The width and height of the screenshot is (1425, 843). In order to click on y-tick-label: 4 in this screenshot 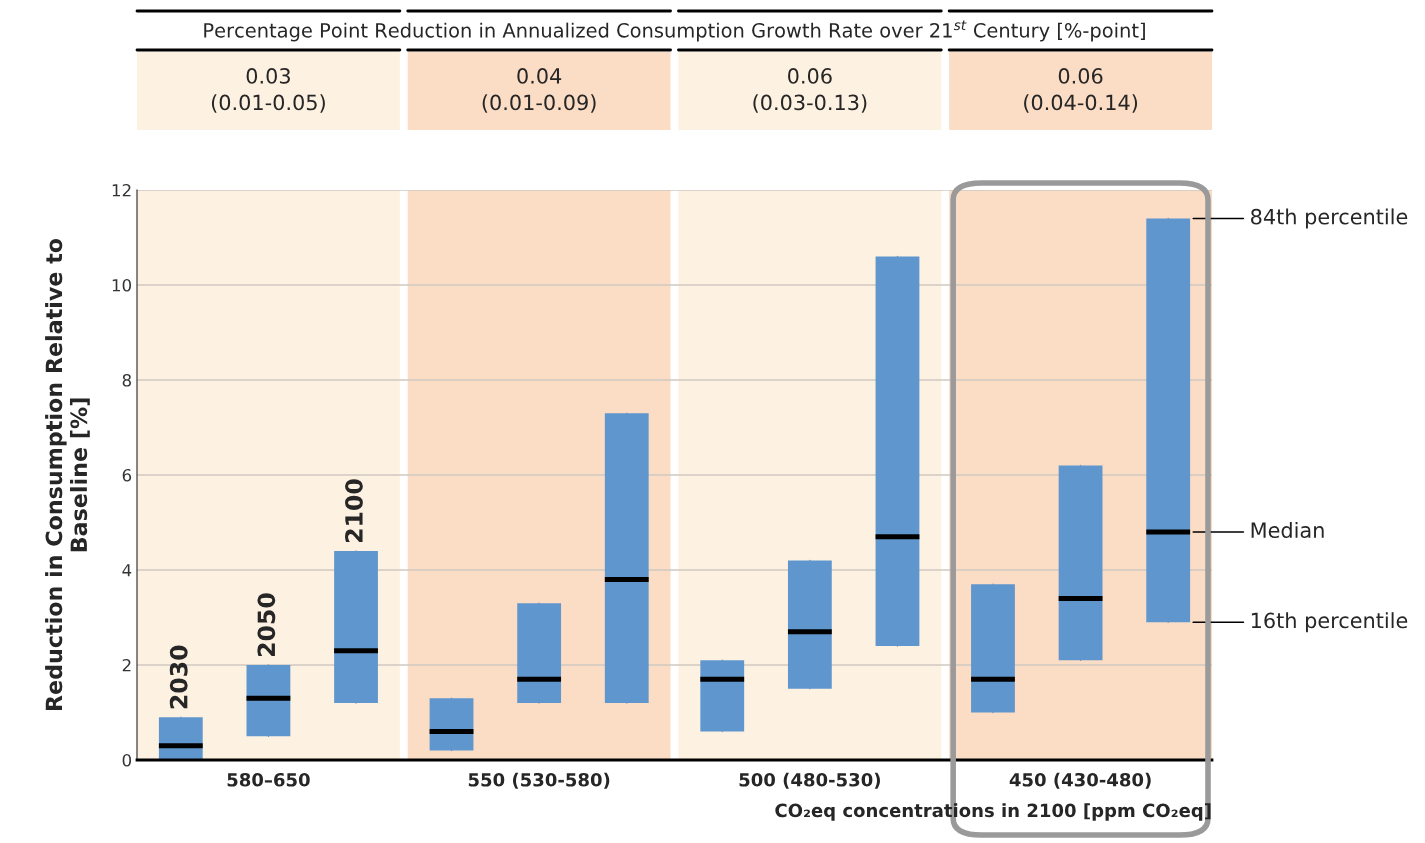, I will do `click(127, 570)`.